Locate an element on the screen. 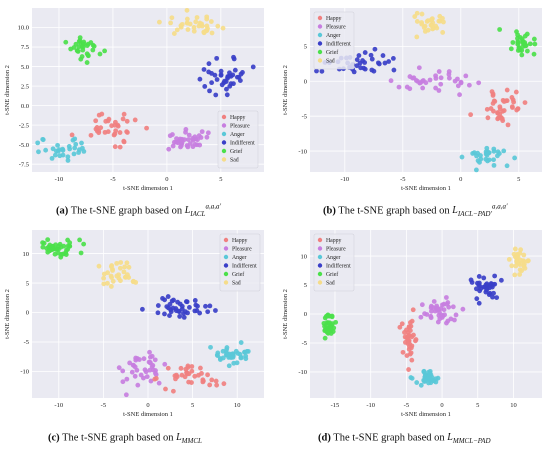 This screenshot has height=454, width=550. legend-entry: Pleasure is located at coordinates (336, 250).